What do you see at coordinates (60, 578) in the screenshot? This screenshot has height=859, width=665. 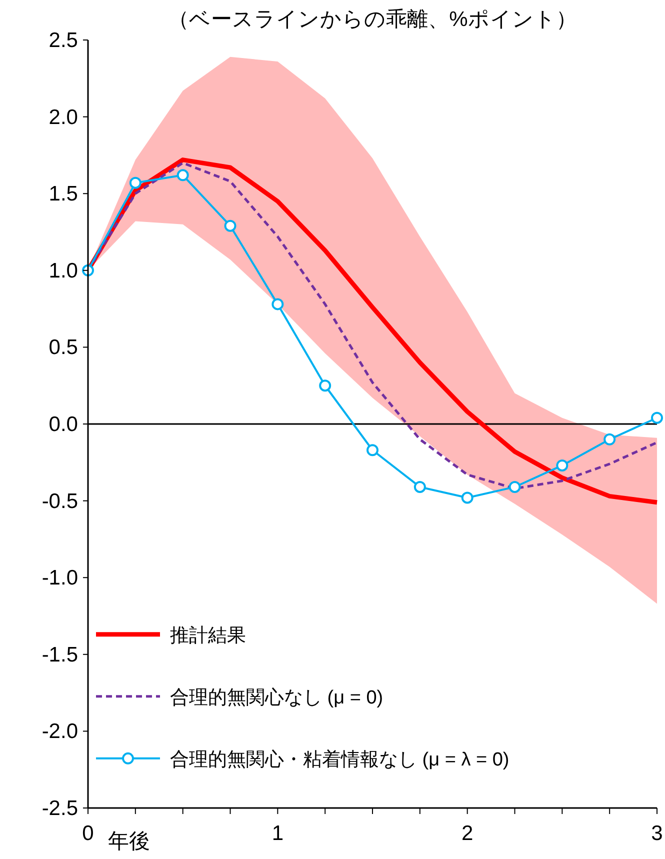 I see `y-tick-label: -1.0` at bounding box center [60, 578].